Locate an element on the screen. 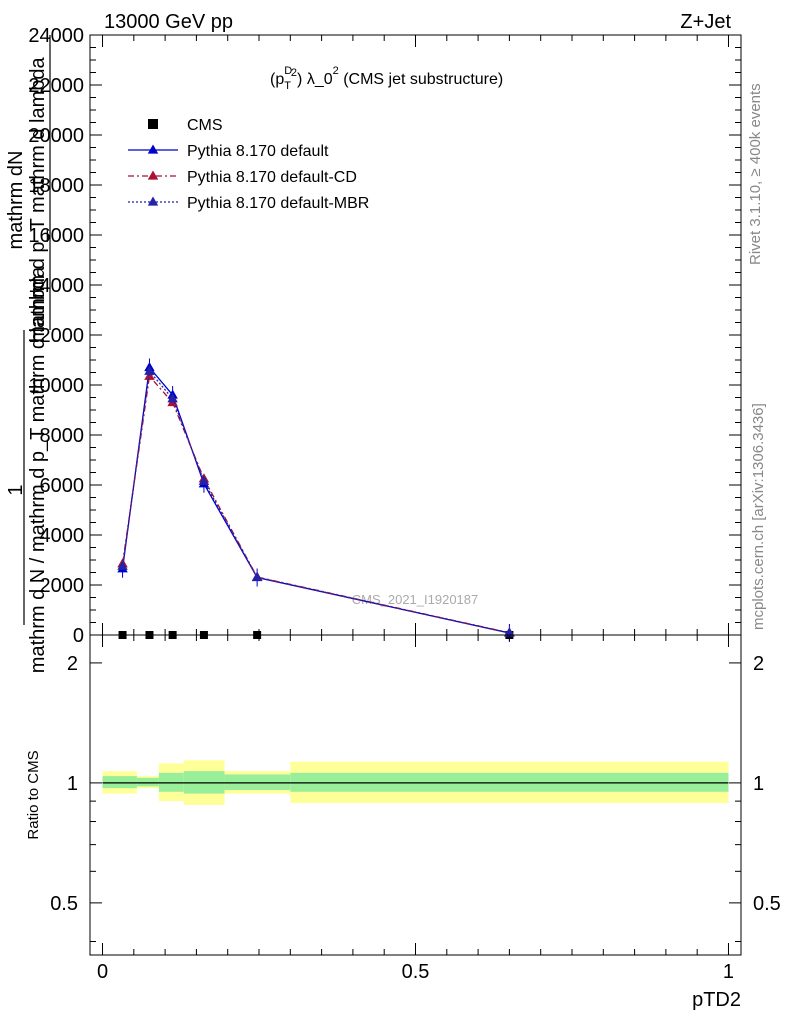 This screenshot has width=786, height=1024. header-right-title: Z+Jet is located at coordinates (705, 22).